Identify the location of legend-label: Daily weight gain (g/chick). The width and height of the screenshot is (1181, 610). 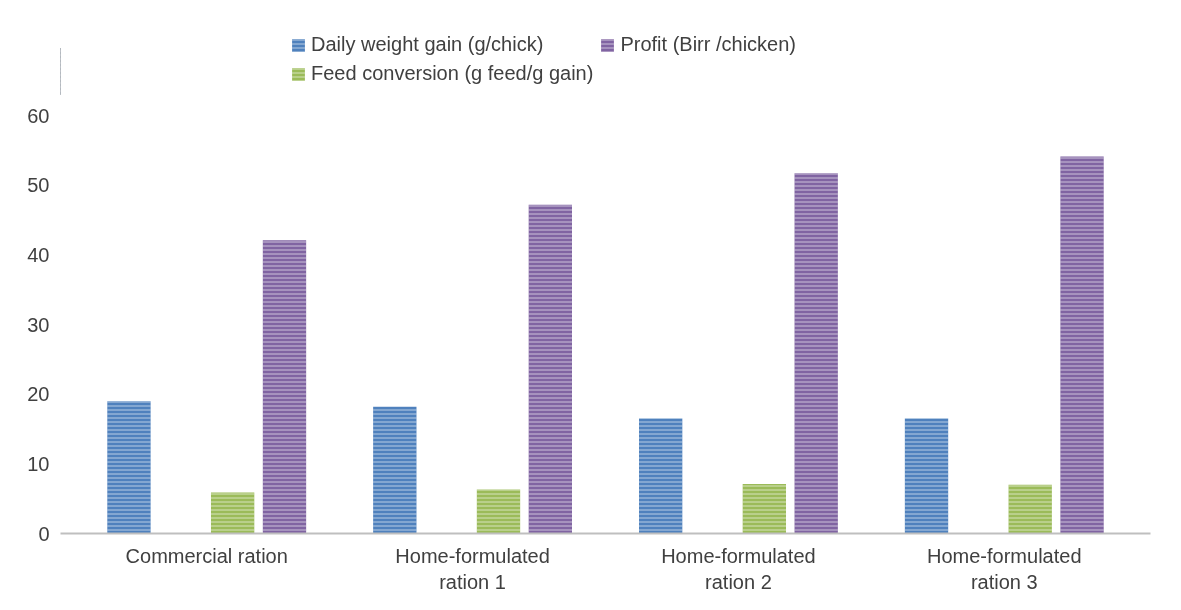
(427, 44).